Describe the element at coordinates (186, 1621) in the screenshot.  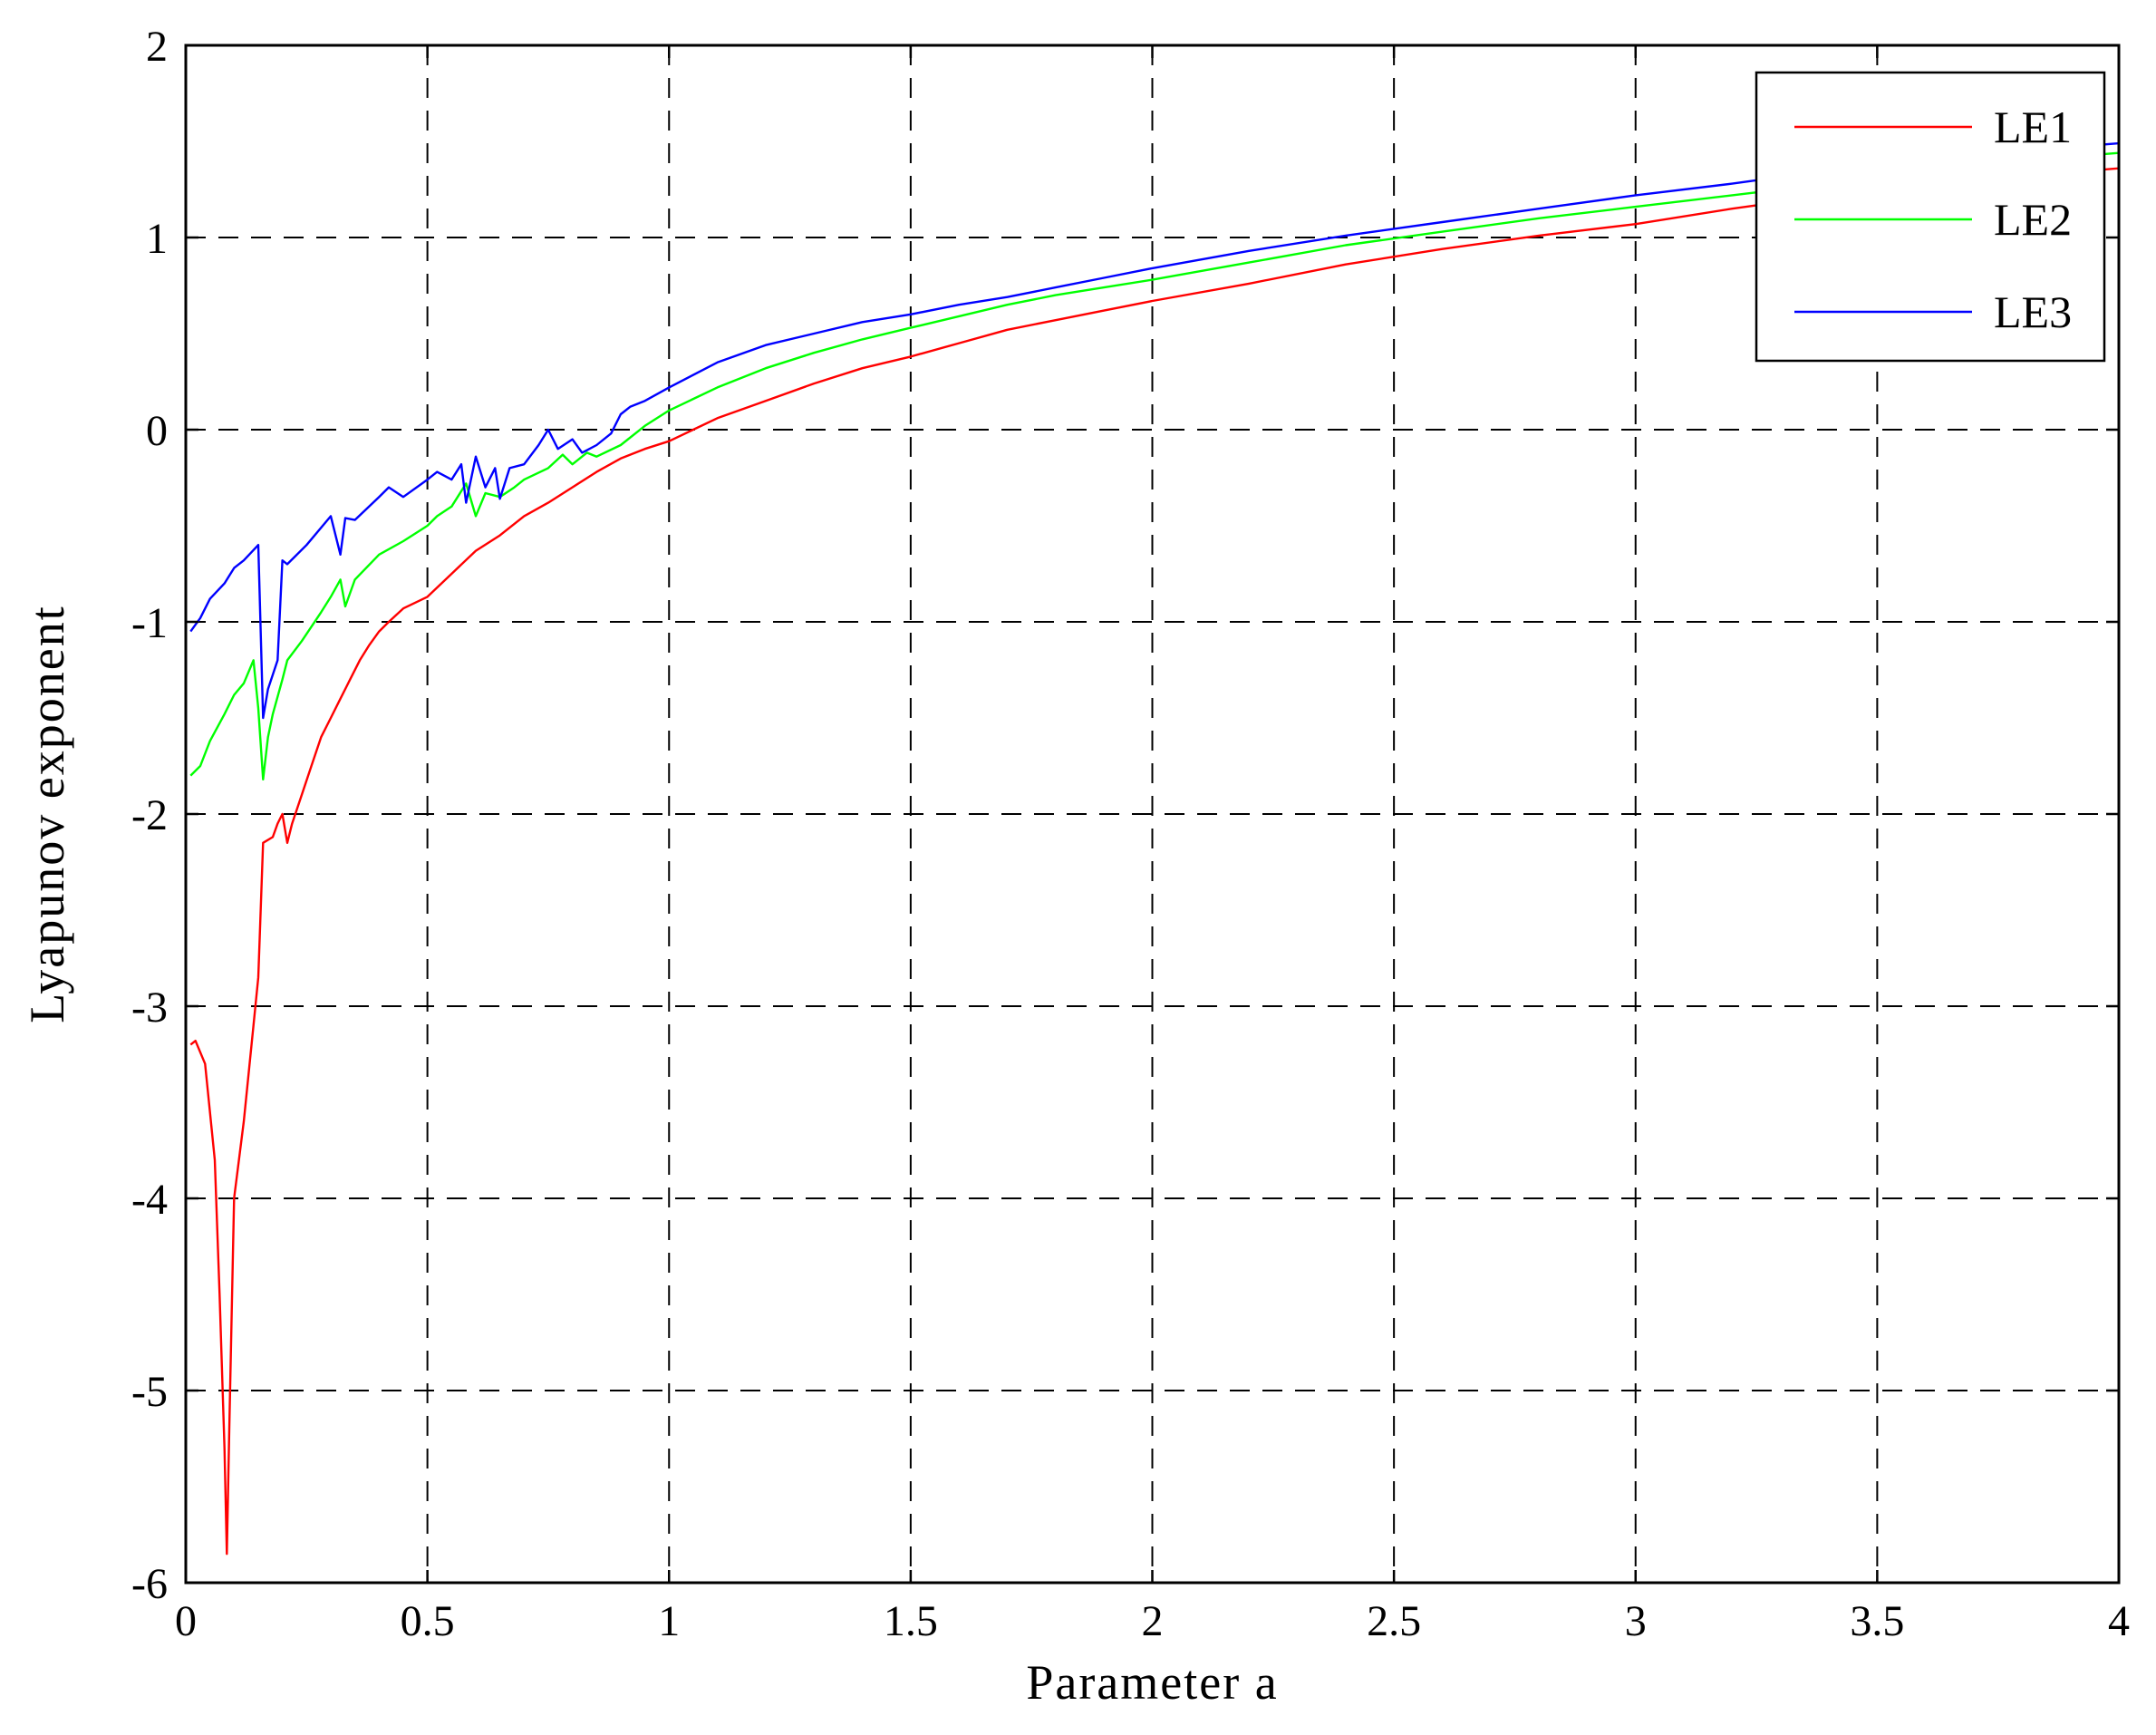
I see `x-tick-label: 0` at that location.